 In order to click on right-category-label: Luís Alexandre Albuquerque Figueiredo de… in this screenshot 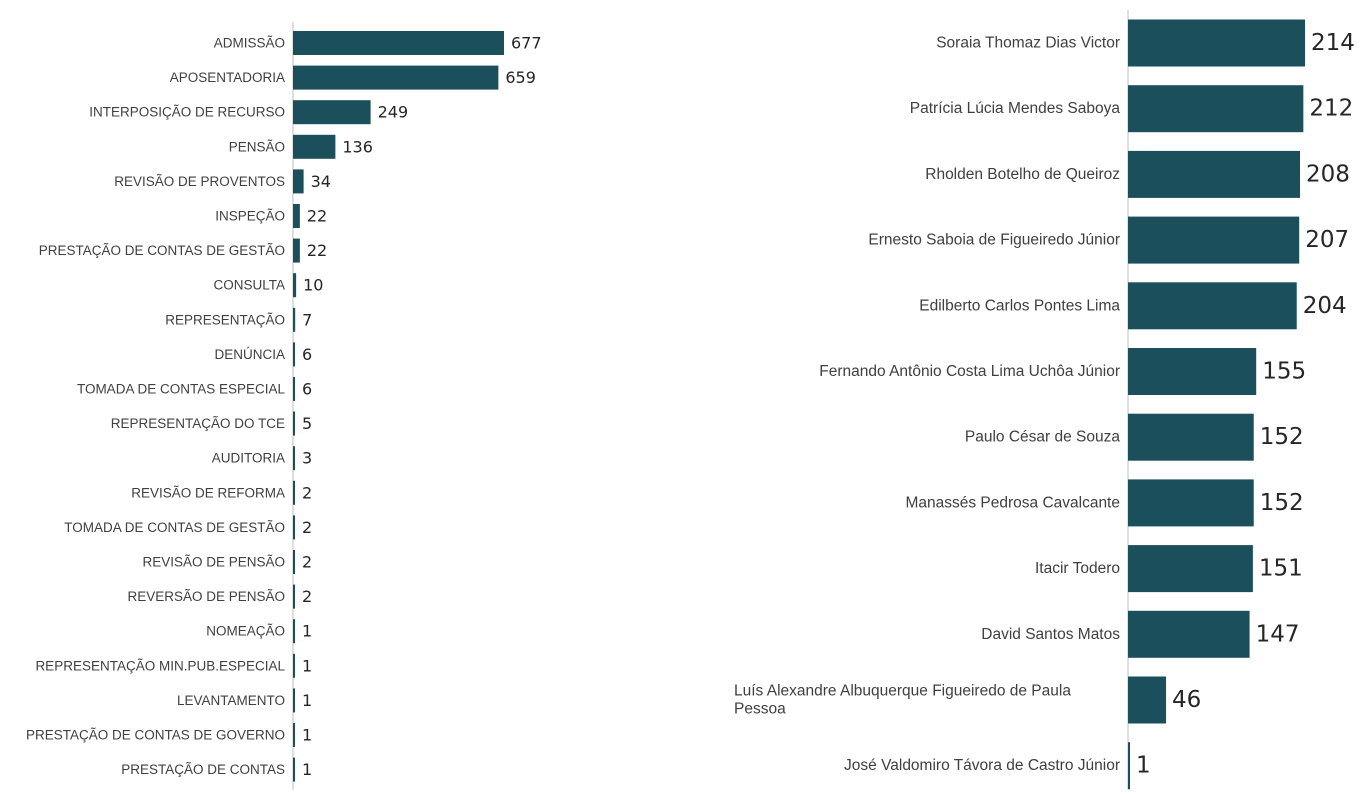, I will do `click(902, 700)`.